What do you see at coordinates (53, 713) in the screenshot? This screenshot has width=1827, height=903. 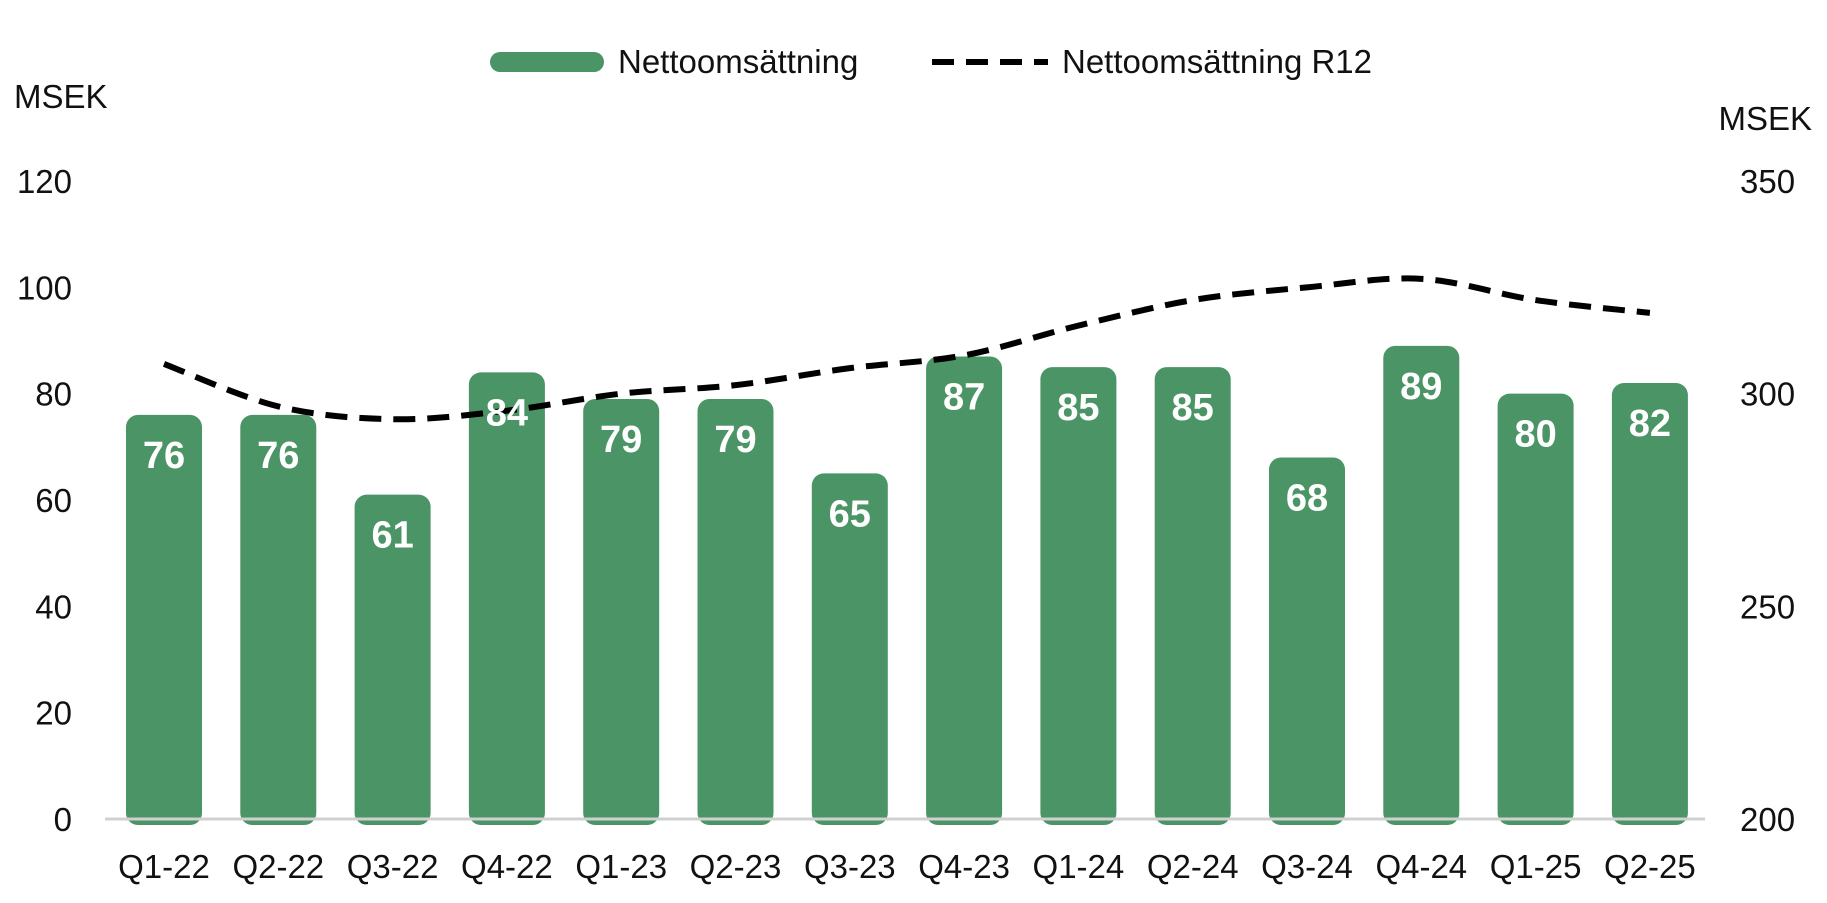 I see `left-axis-tick-label: 20` at bounding box center [53, 713].